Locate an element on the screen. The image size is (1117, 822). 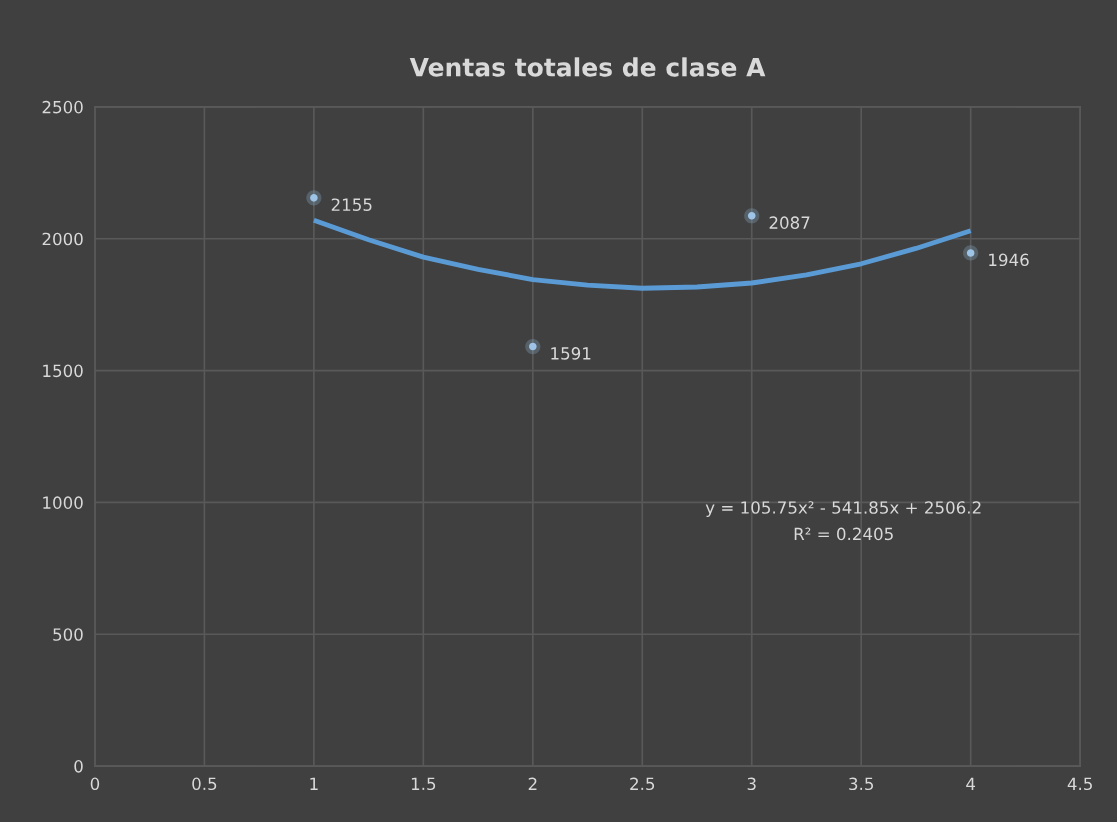
y-tick-label: 1500 is located at coordinates (63, 371).